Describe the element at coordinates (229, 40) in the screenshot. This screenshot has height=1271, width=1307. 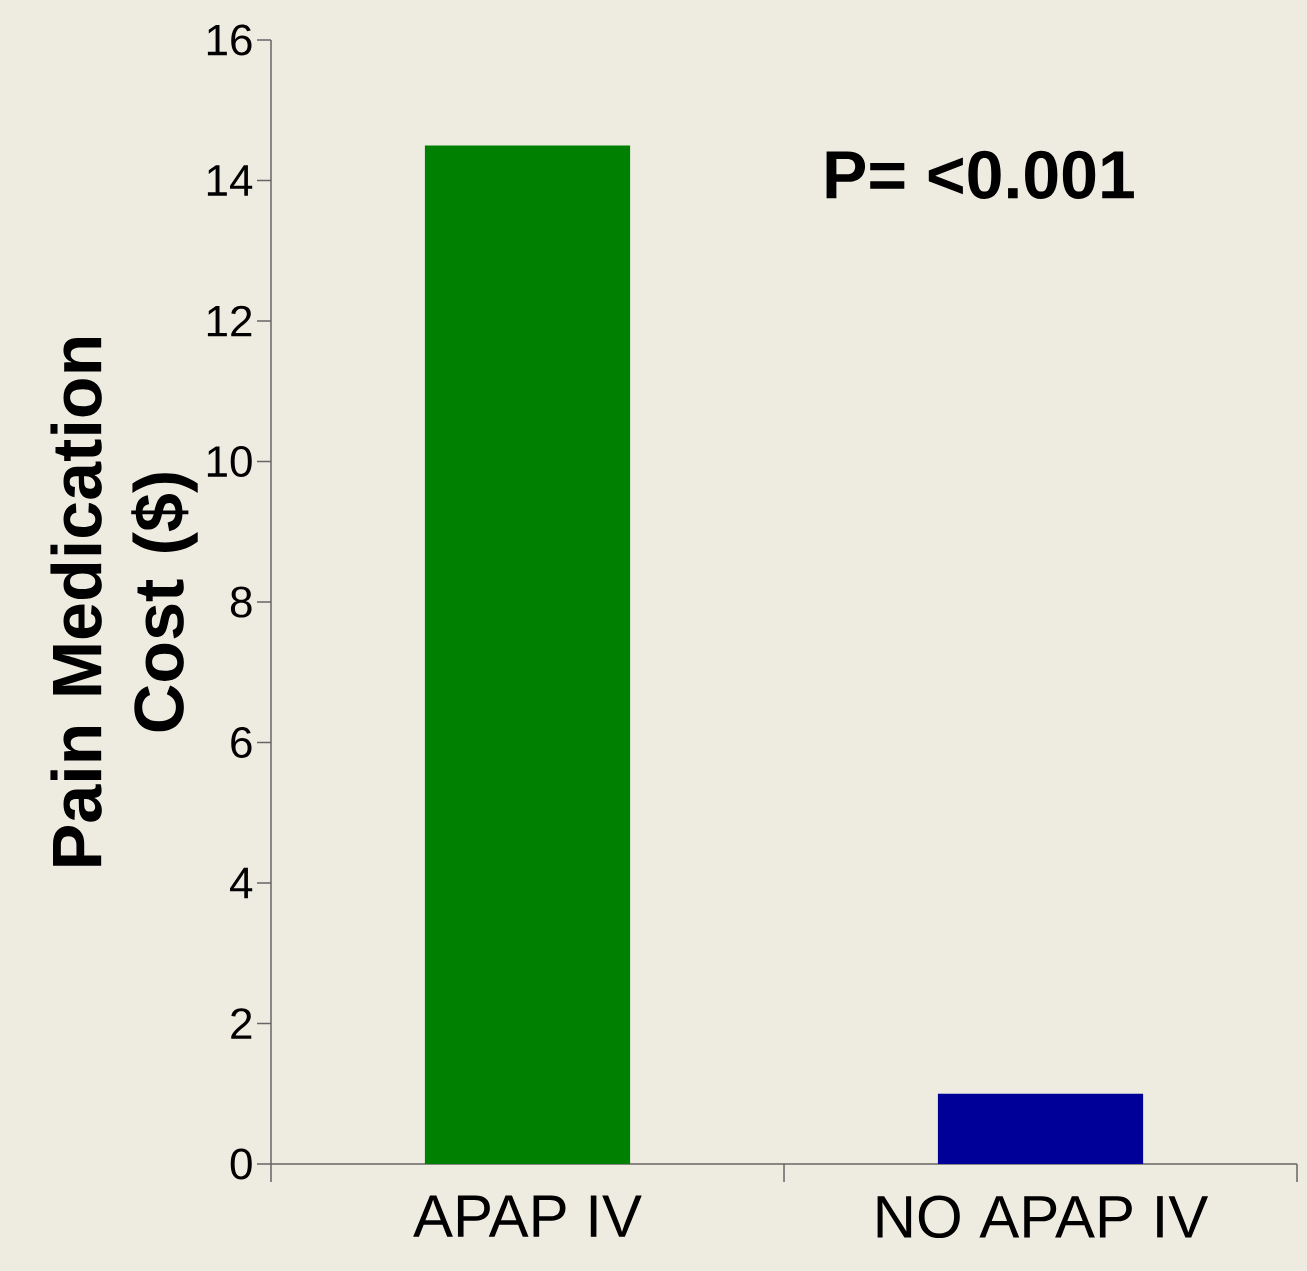
I see `y-tick-label: 16` at that location.